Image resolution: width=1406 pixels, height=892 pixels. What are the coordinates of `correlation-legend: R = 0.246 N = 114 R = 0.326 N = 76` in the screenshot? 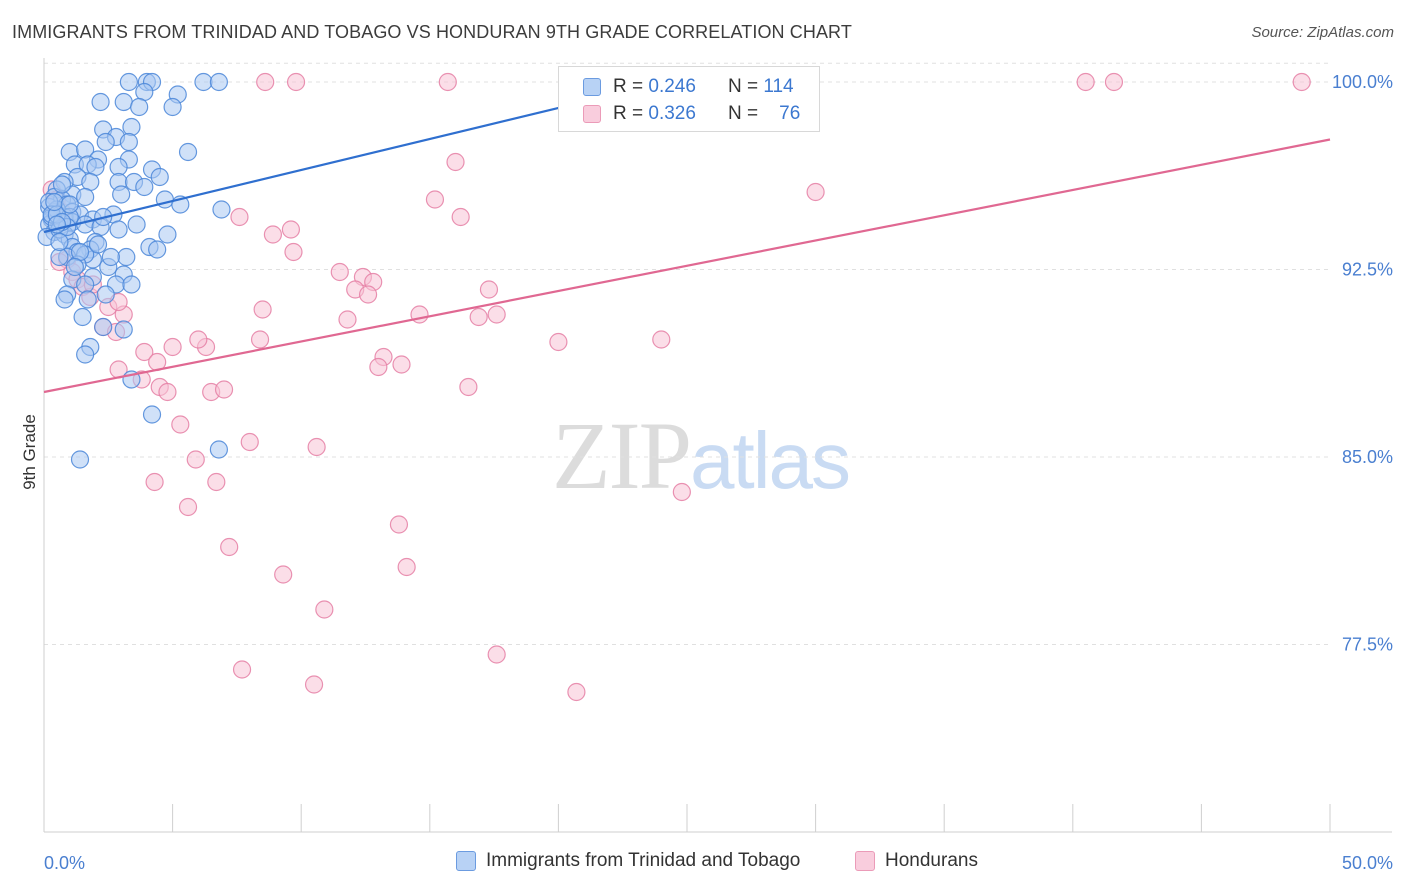 It's located at (689, 99).